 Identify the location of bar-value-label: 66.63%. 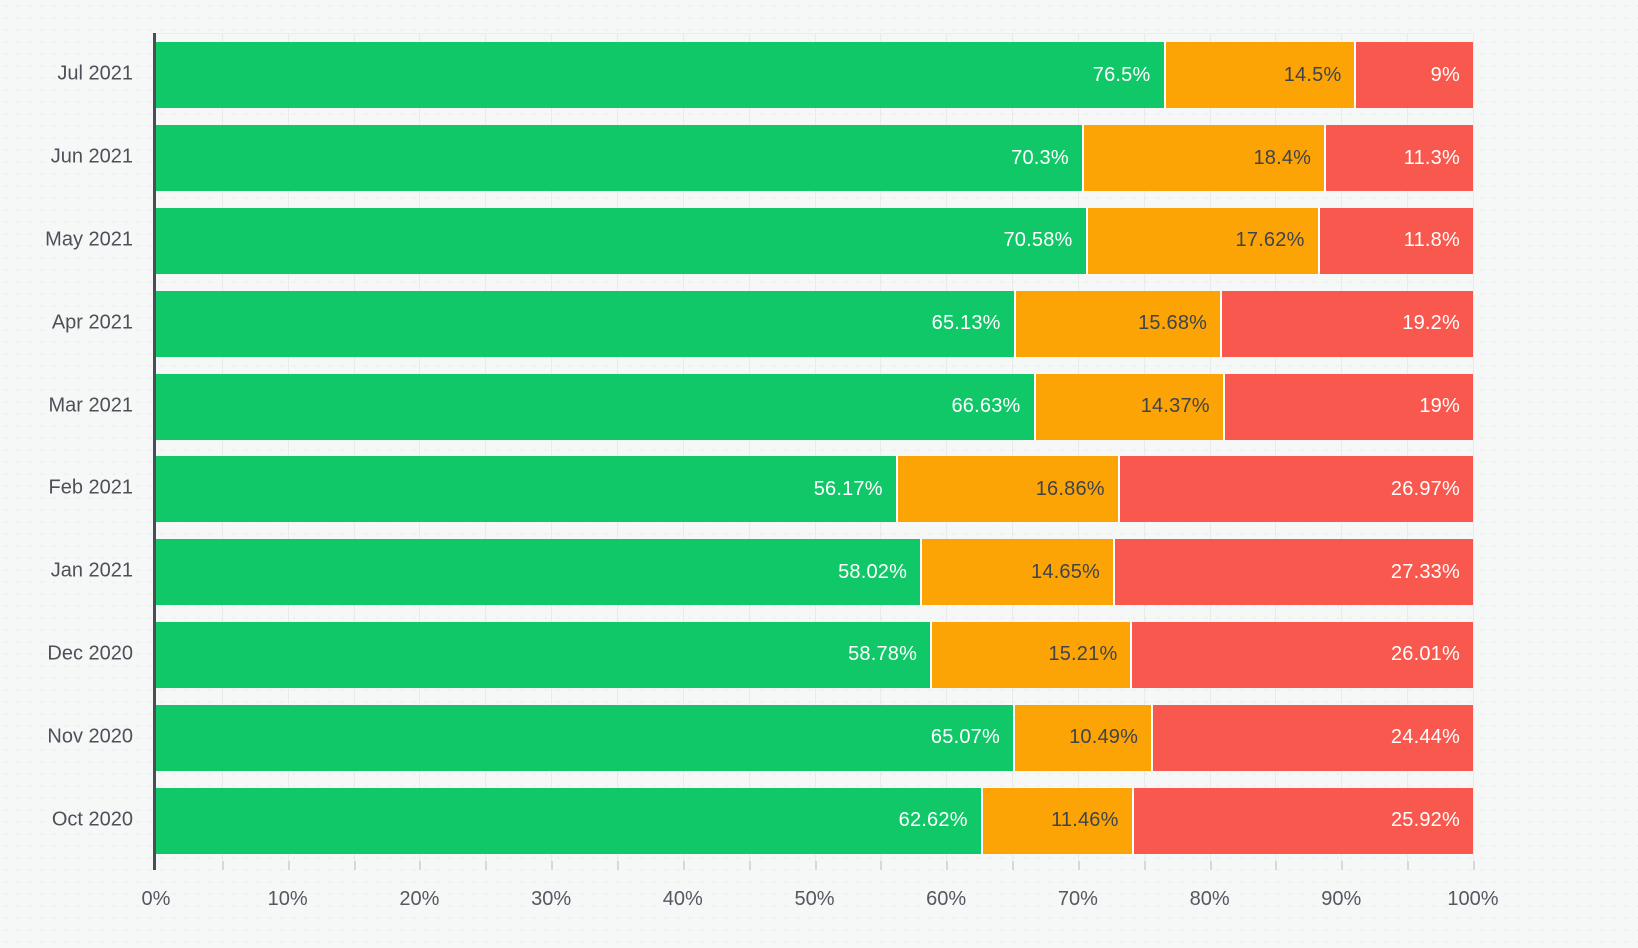
(986, 406).